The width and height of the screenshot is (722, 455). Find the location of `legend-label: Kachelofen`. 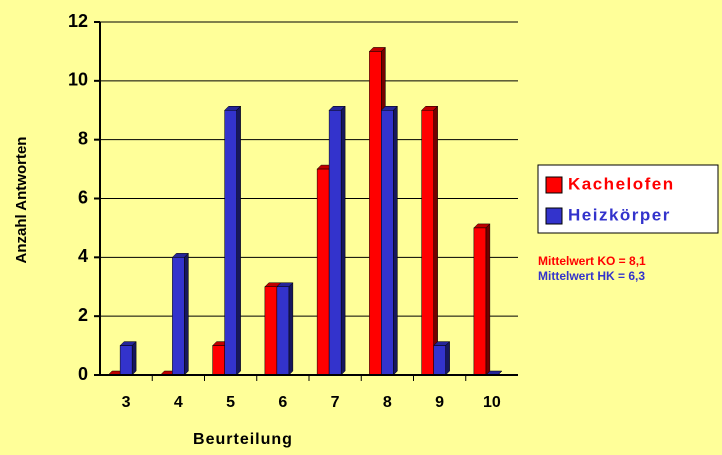

legend-label: Kachelofen is located at coordinates (621, 183).